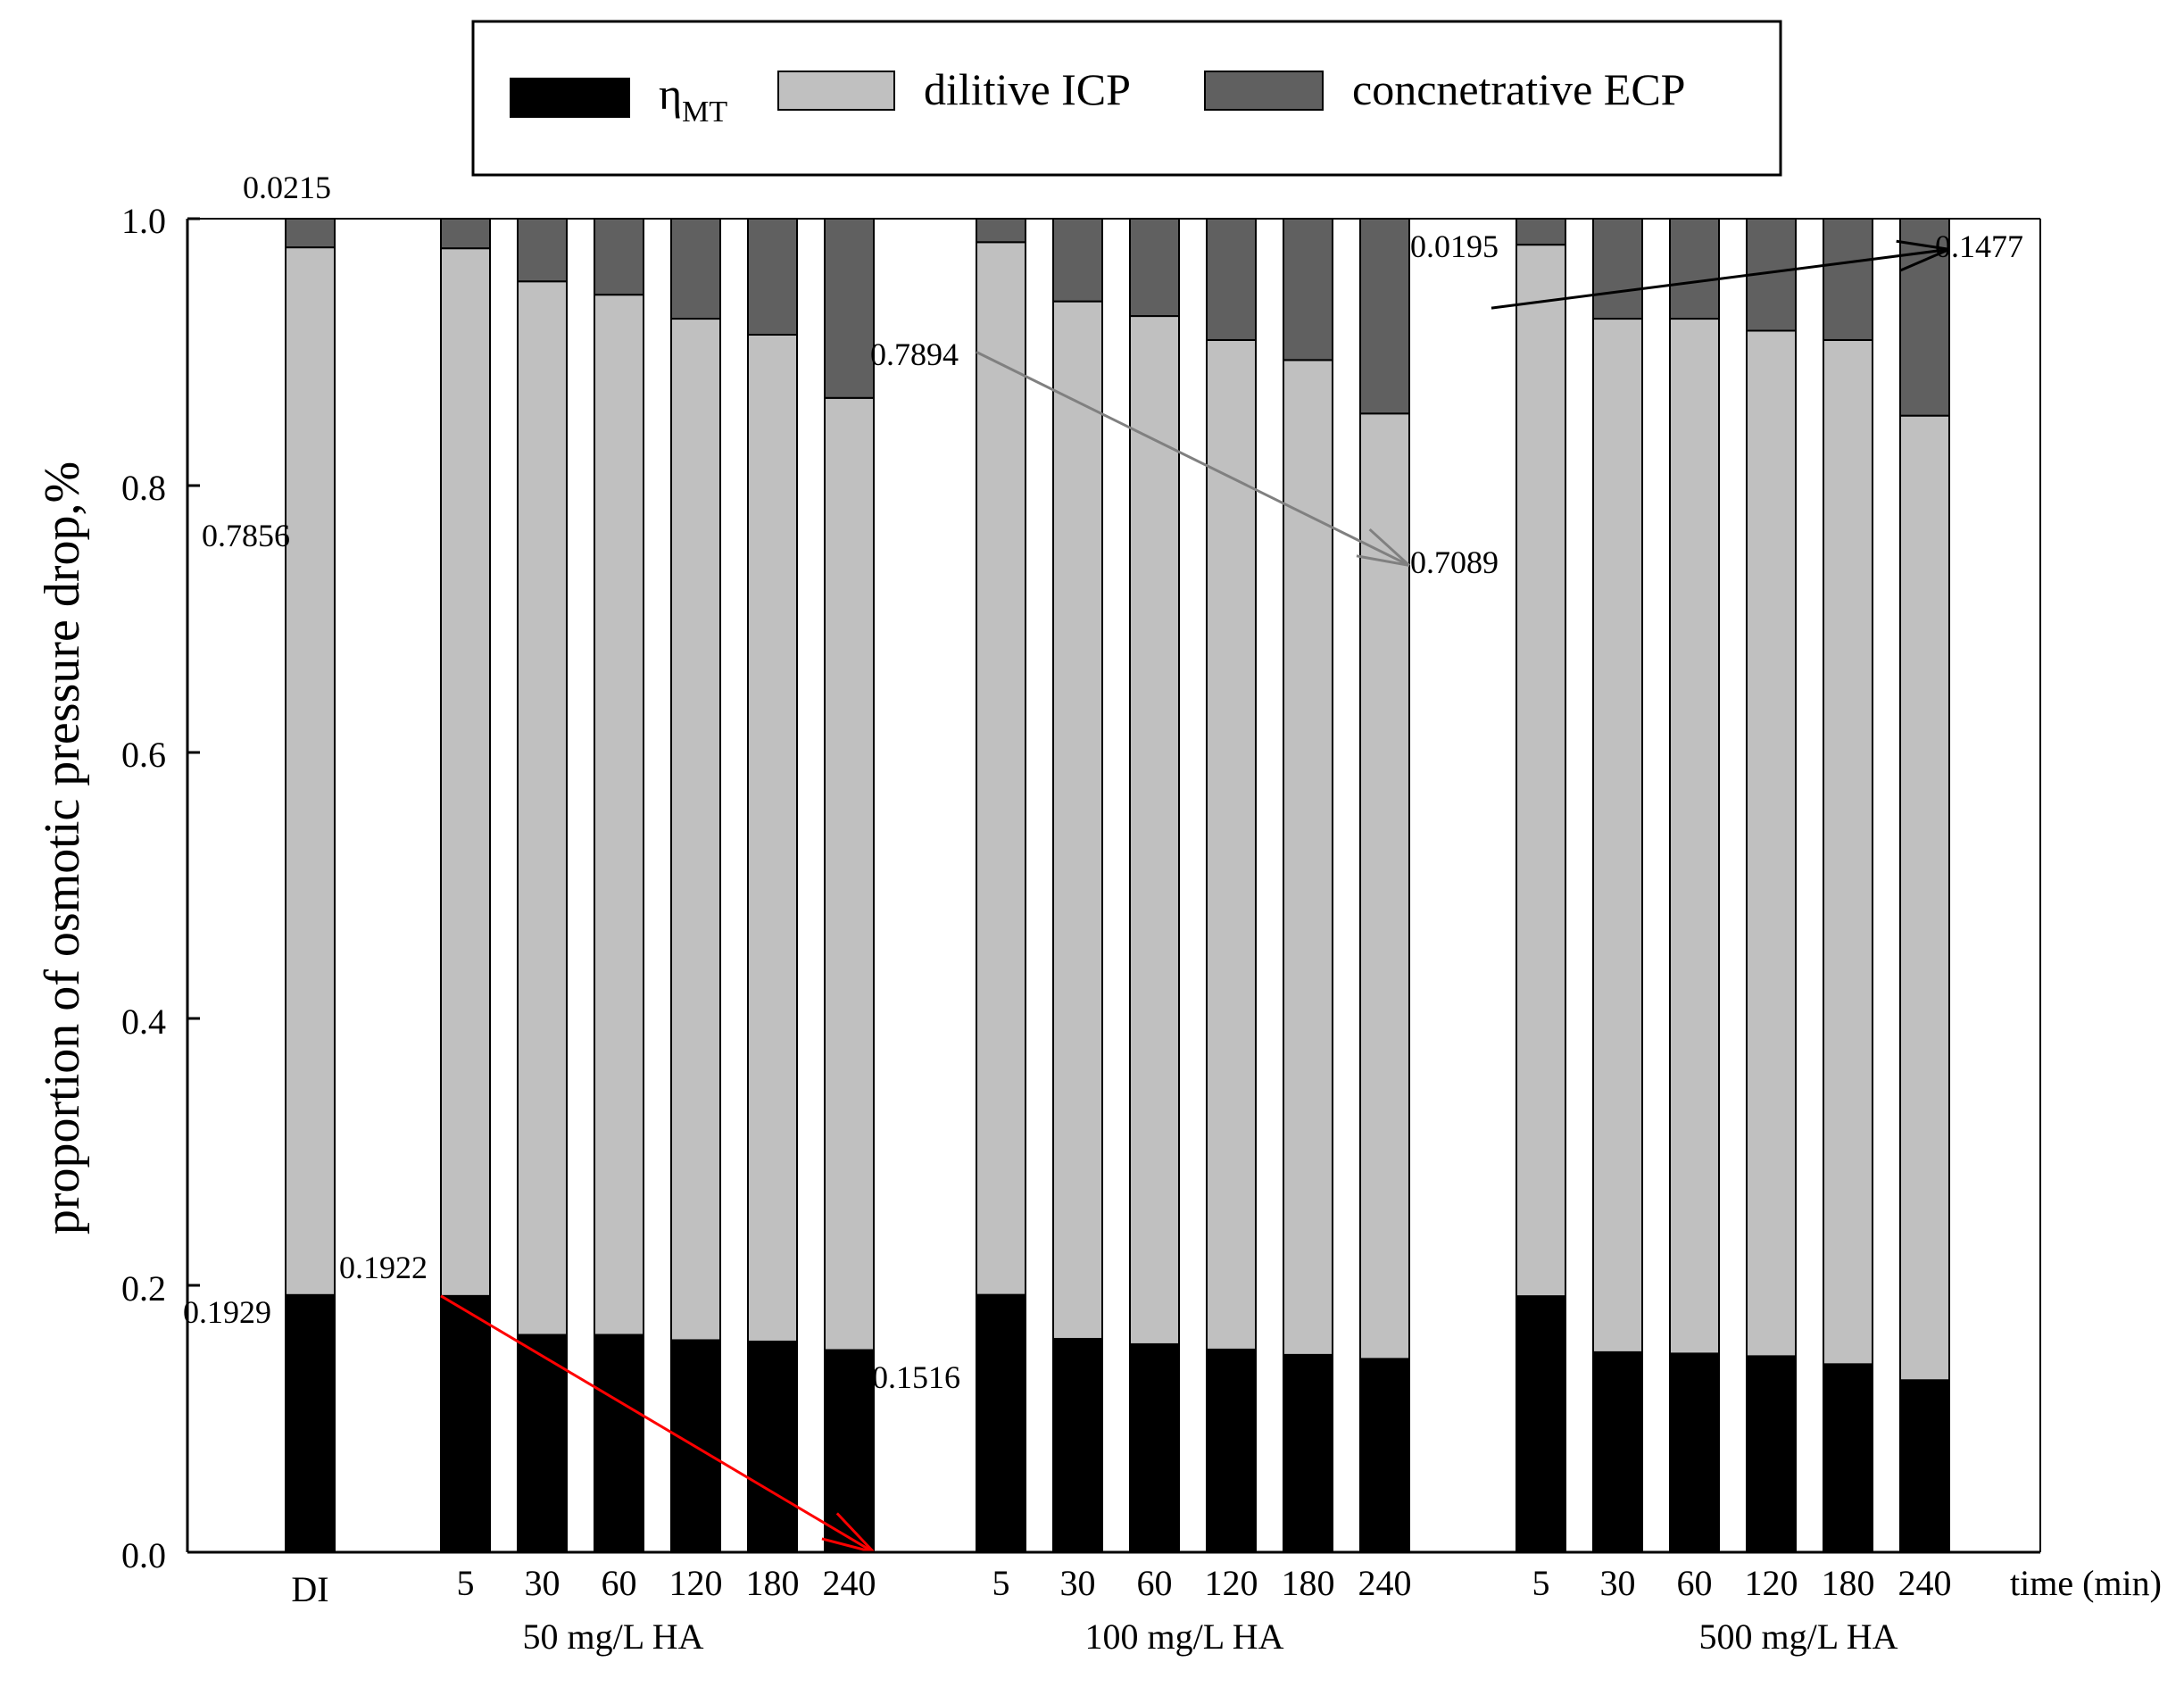 The image size is (2184, 1687). Describe the element at coordinates (916, 1377) in the screenshot. I see `annotation: 0.1516` at that location.